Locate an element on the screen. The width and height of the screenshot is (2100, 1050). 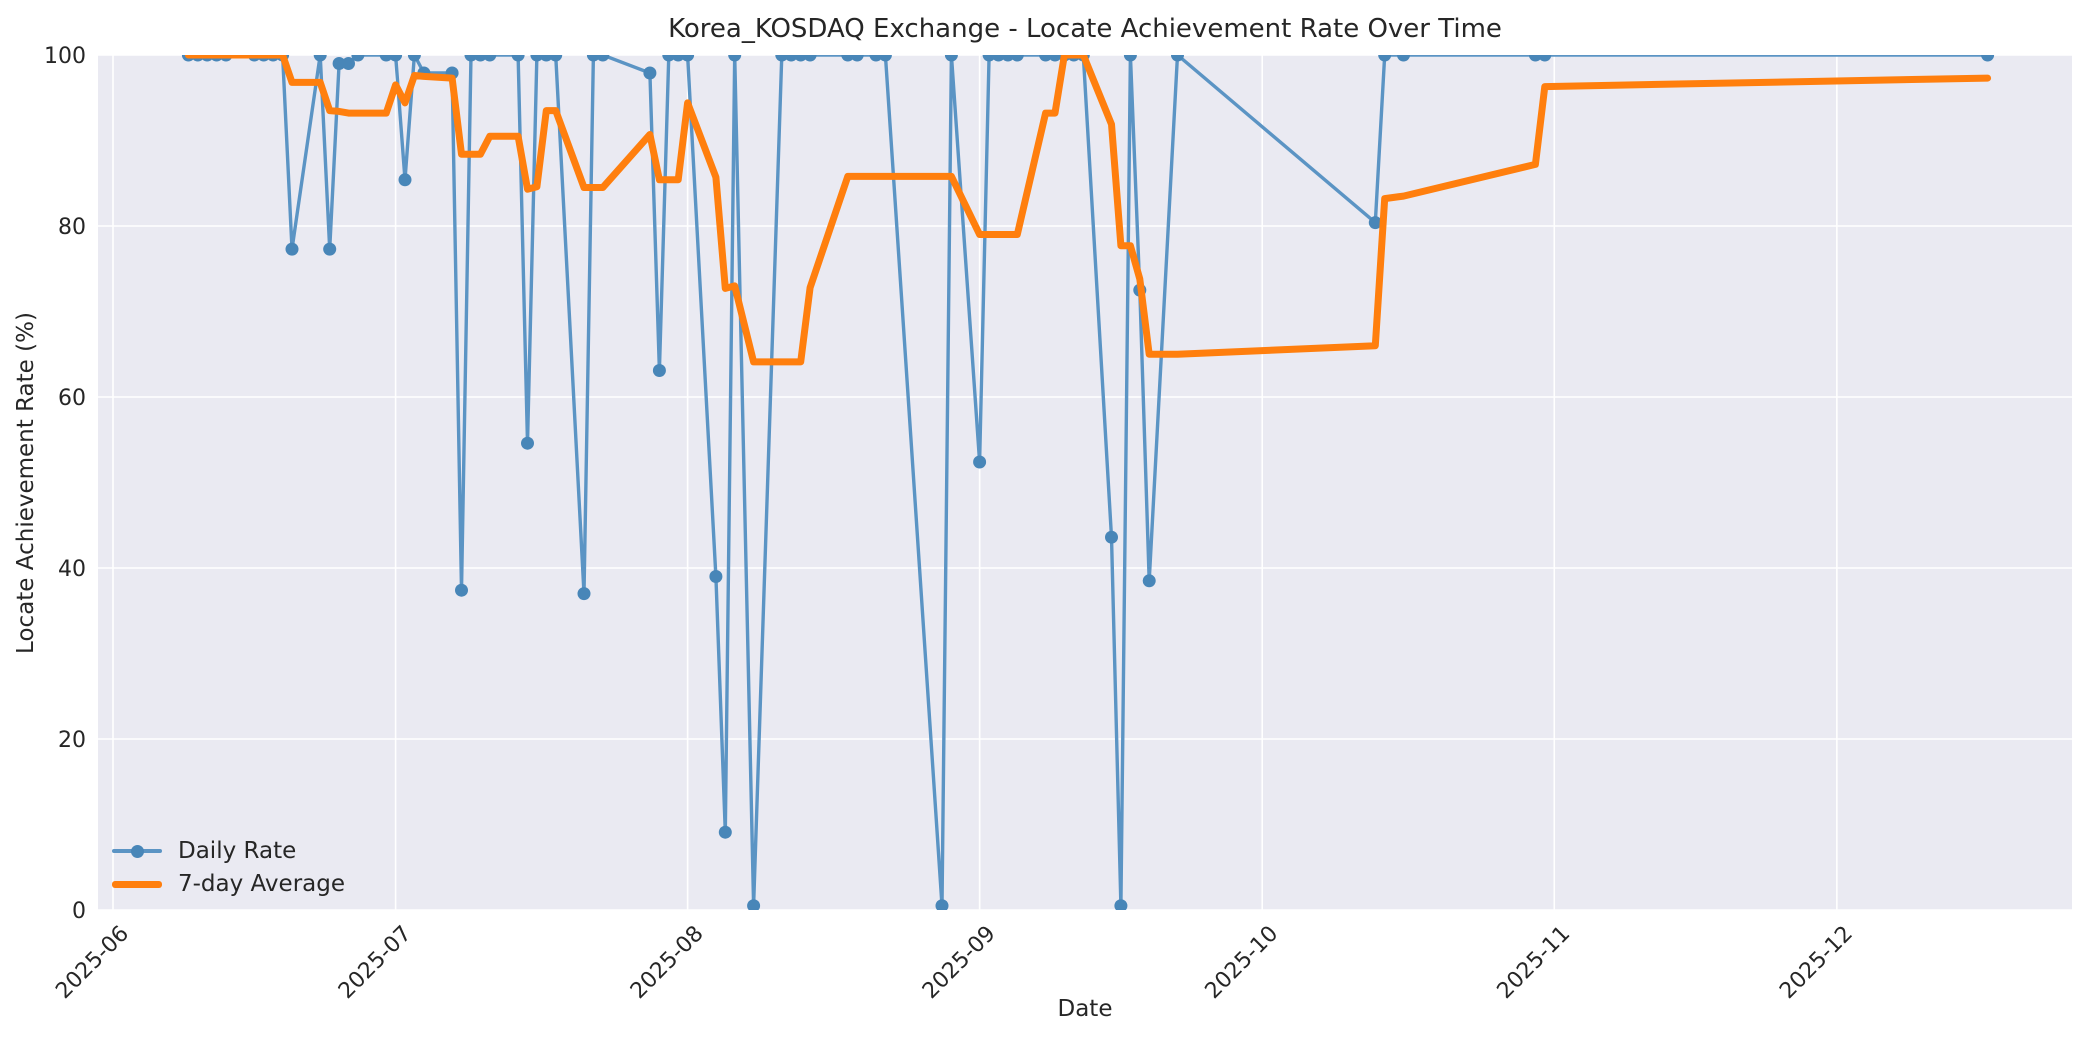
y-tick-label: 100 is located at coordinates (65, 56).